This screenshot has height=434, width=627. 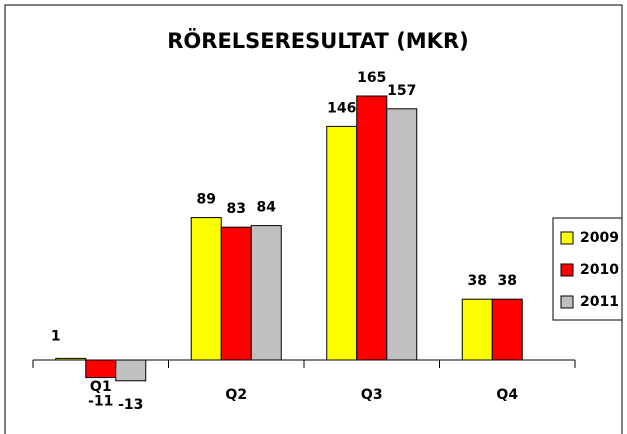 What do you see at coordinates (56, 336) in the screenshot?
I see `value-label: 1` at bounding box center [56, 336].